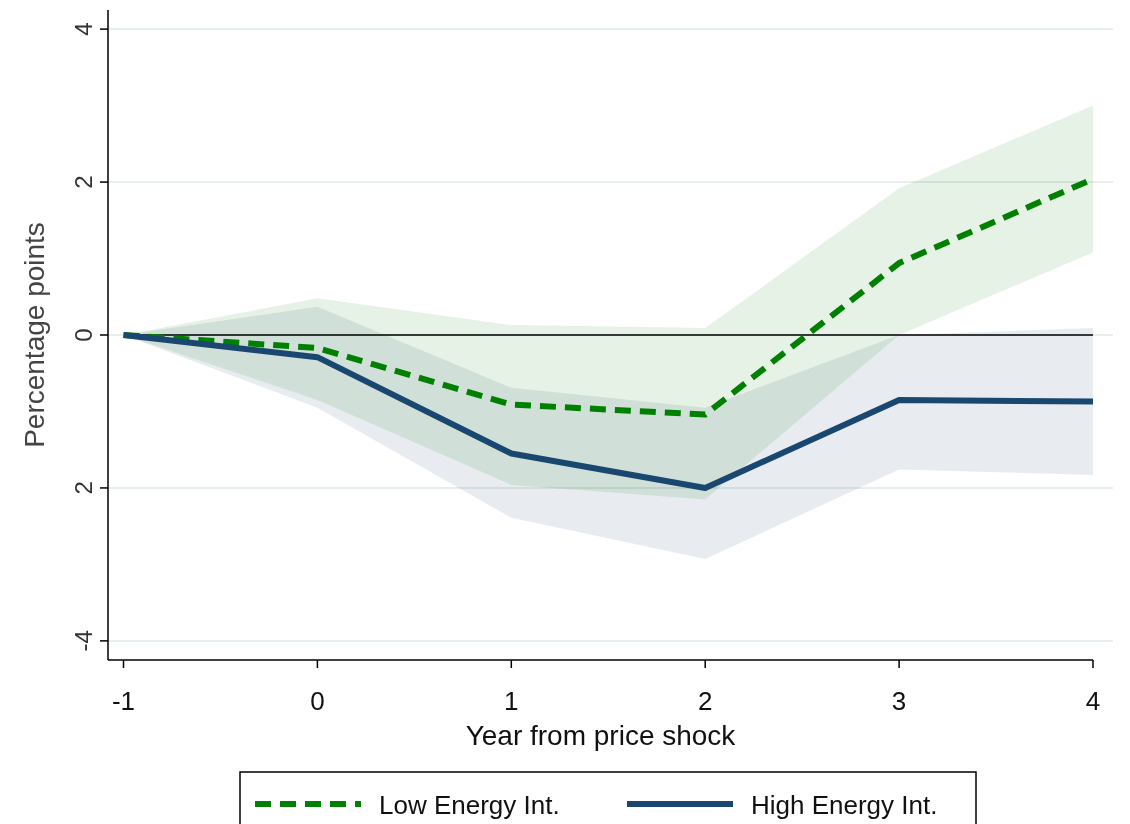 This screenshot has width=1130, height=824. What do you see at coordinates (123, 701) in the screenshot?
I see `x-tick-label: -1` at bounding box center [123, 701].